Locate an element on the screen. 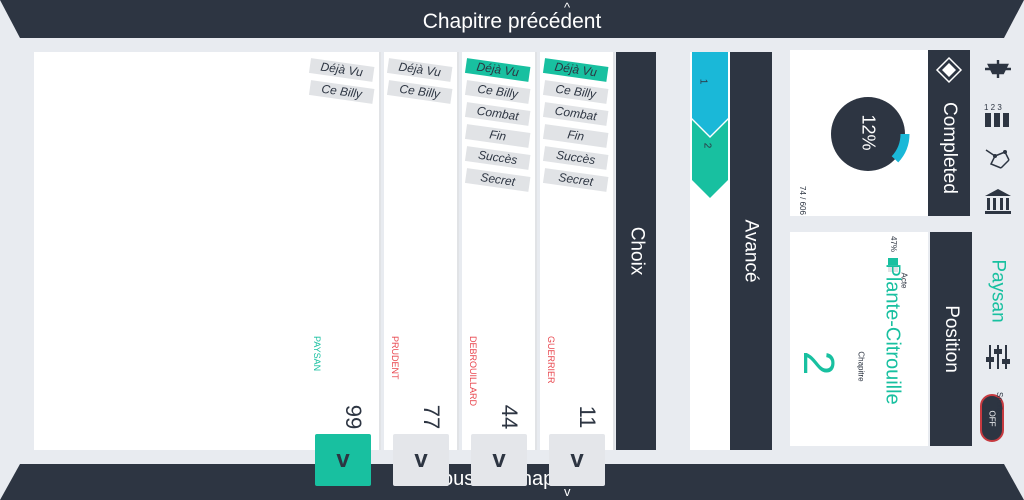  choice-column: Déjà Vu Ce Billy 77 PRUDENT v is located at coordinates (421, 269).